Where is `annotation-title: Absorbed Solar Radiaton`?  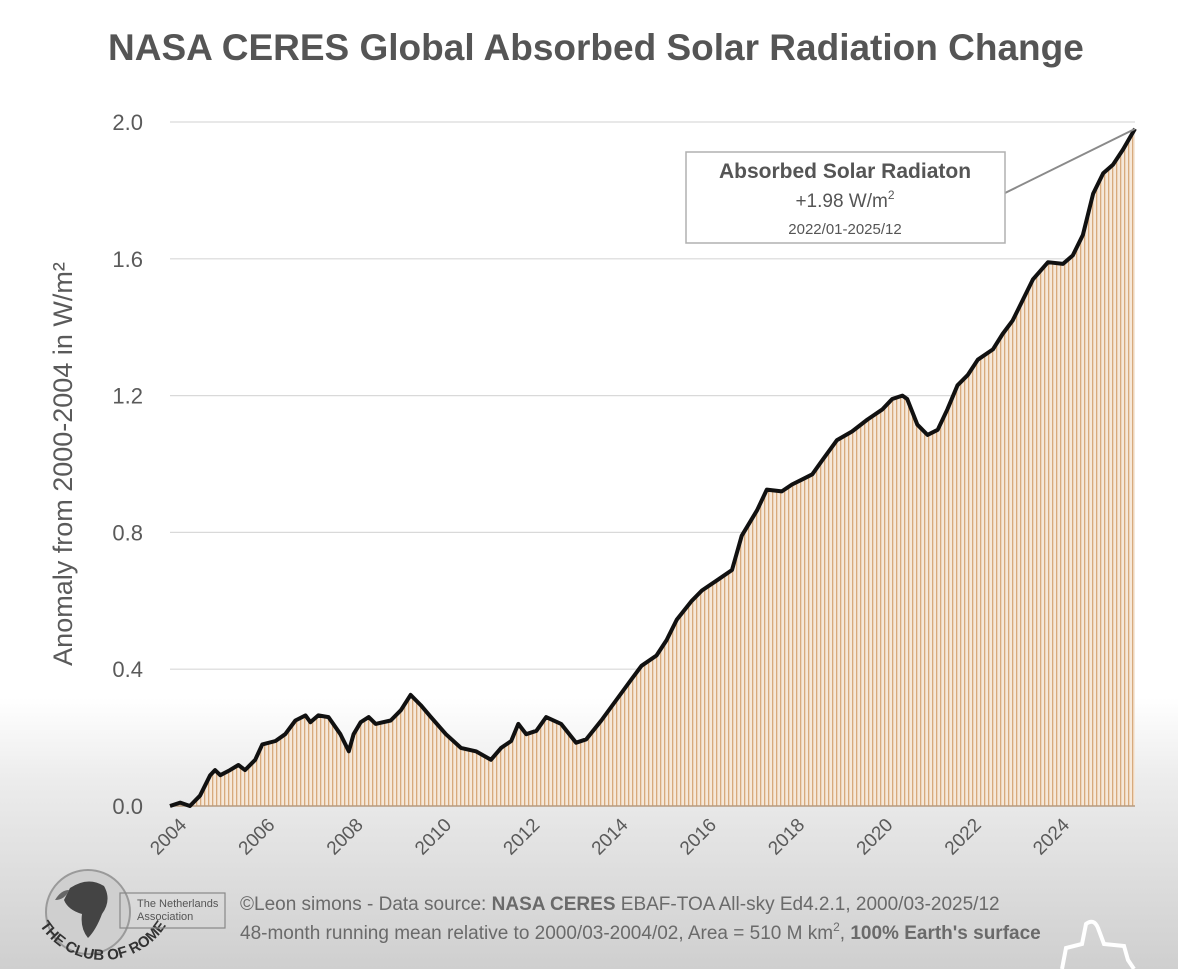
annotation-title: Absorbed Solar Radiaton is located at coordinates (845, 171).